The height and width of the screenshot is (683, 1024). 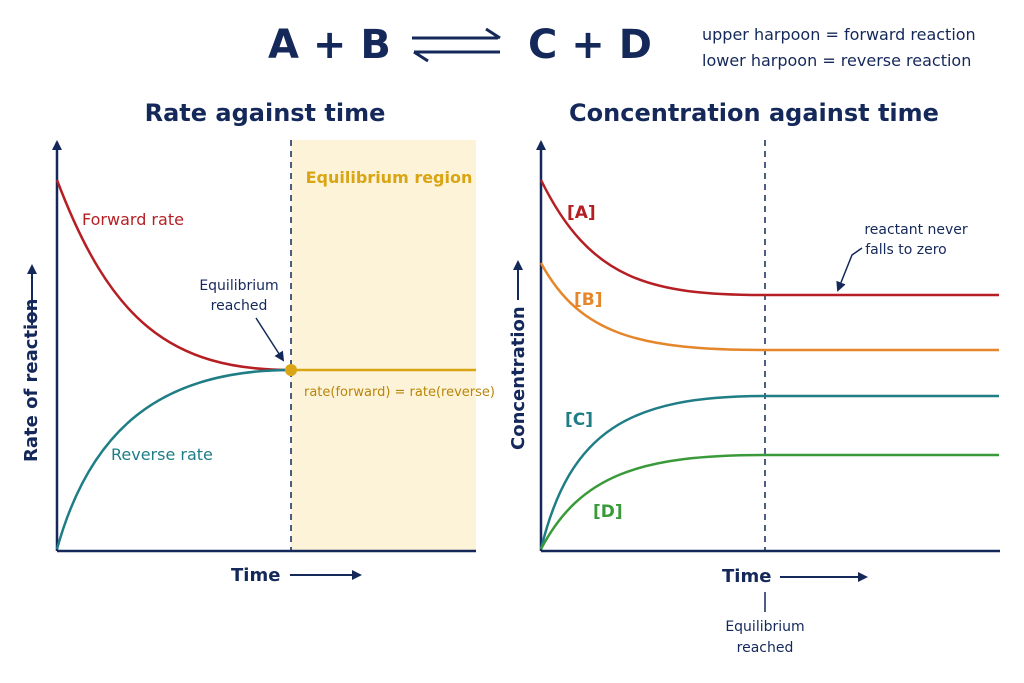 I want to click on curve-d, so click(x=769, y=501).